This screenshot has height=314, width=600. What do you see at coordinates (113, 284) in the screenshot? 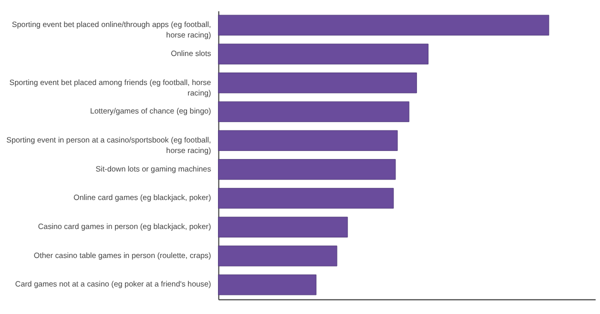
I see `y-tick-label: Card games not at a casino (eg poker at a friend's house)` at bounding box center [113, 284].